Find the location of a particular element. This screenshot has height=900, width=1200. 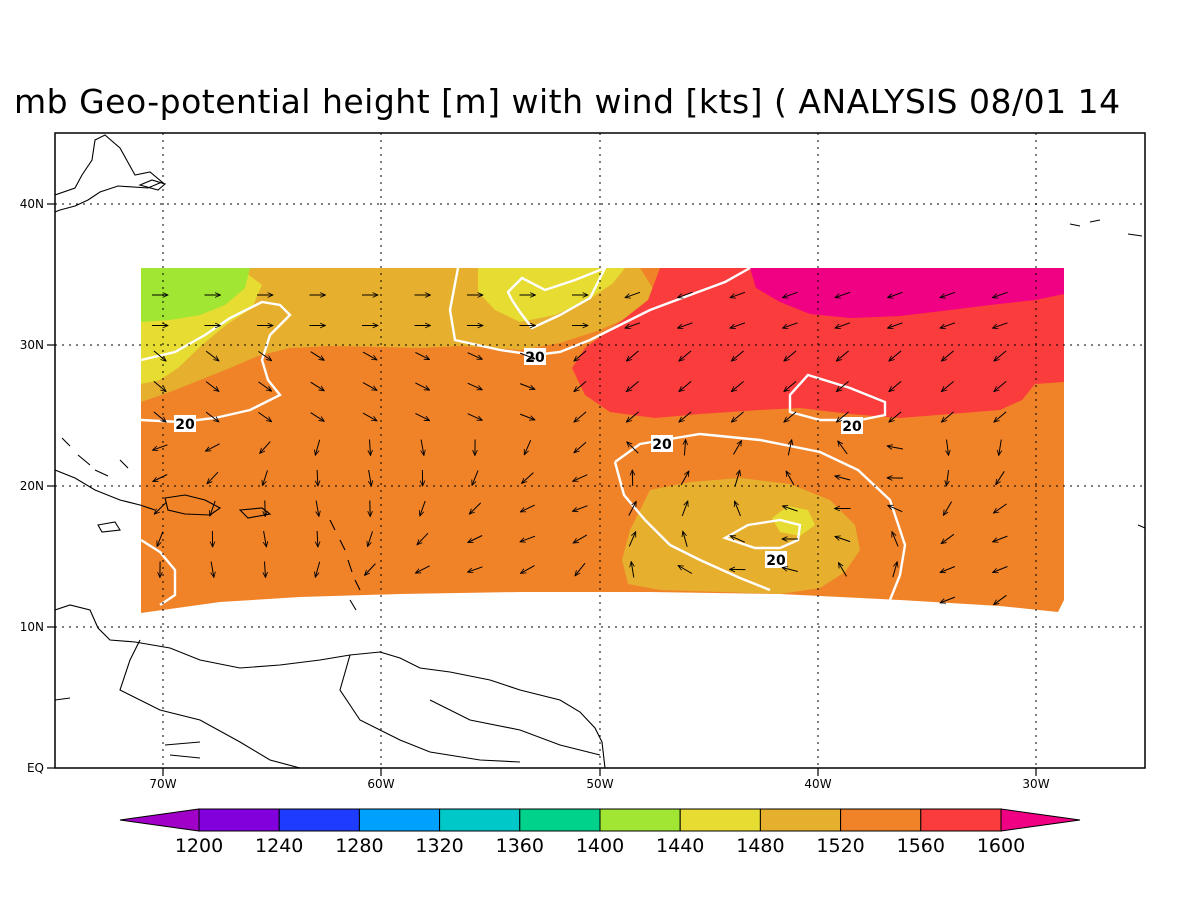

coastline-inland is located at coordinates (360, 703).